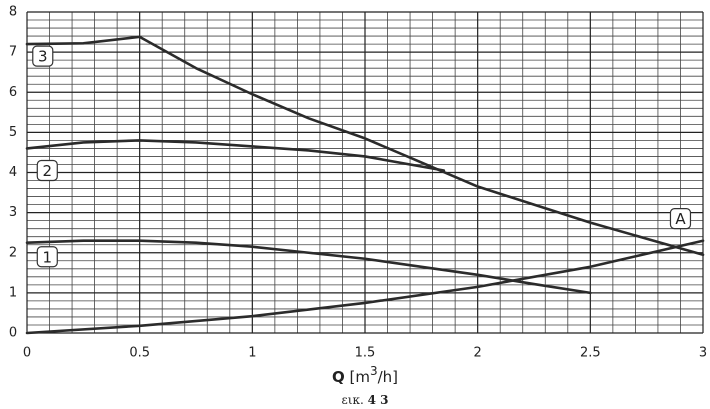 The image size is (710, 409). What do you see at coordinates (365, 400) in the screenshot?
I see `caption: εικ. 4 3` at bounding box center [365, 400].